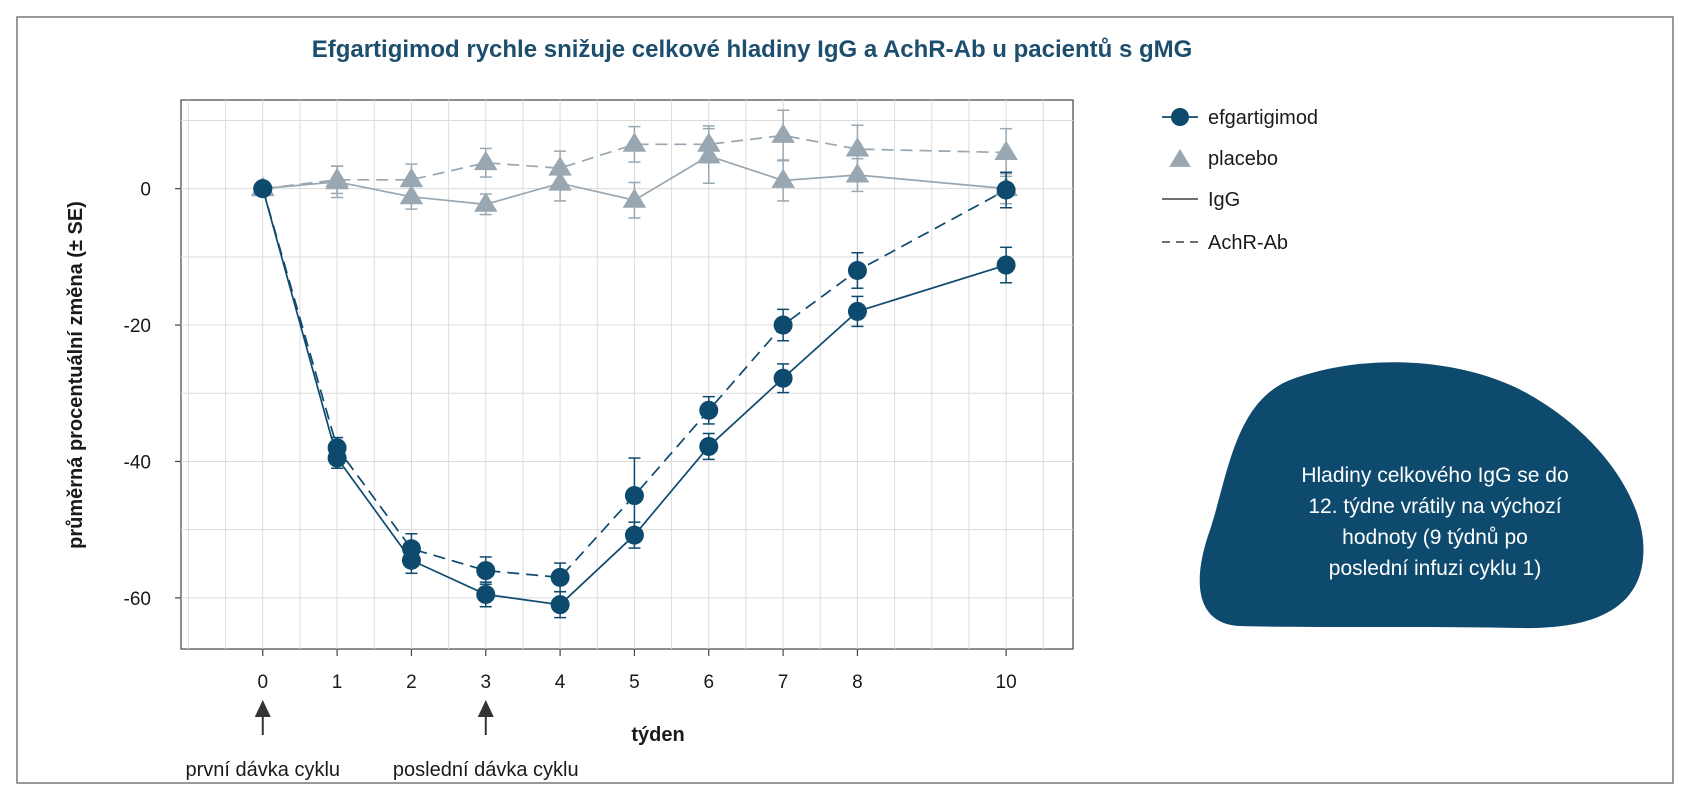 The height and width of the screenshot is (800, 1690). What do you see at coordinates (560, 682) in the screenshot?
I see `x-tick-label: 4` at bounding box center [560, 682].